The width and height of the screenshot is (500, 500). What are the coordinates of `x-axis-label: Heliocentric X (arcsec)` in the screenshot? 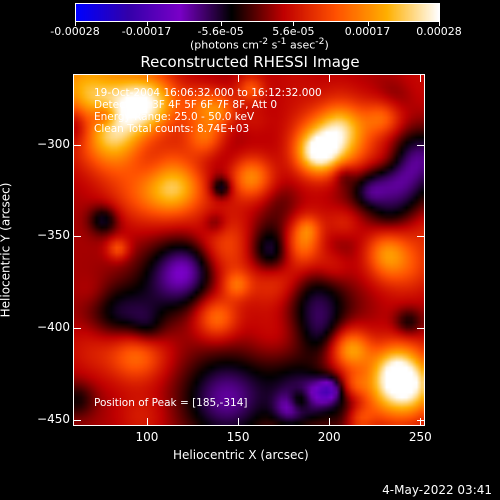 It's located at (241, 455).